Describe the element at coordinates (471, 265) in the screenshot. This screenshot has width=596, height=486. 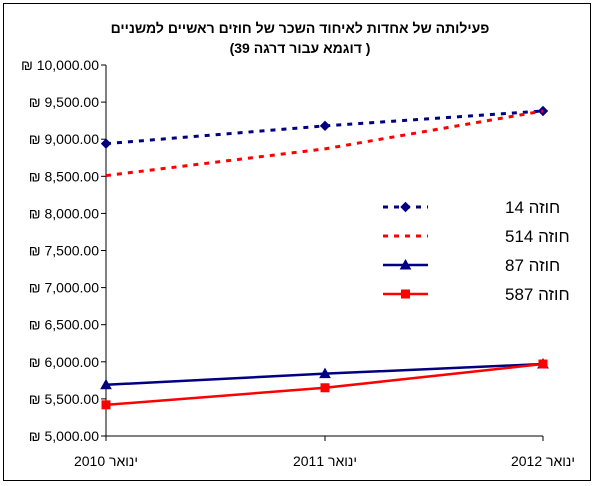
I see `legend-item: חוזה 87` at that location.